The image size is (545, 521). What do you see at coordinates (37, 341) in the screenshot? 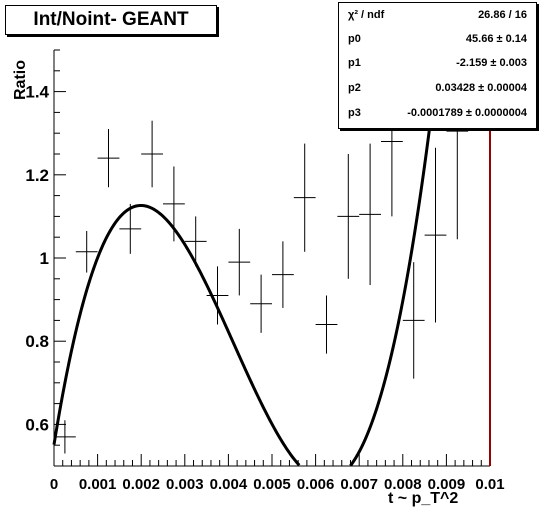
I see `y-tick-label: 0.8` at bounding box center [37, 341].